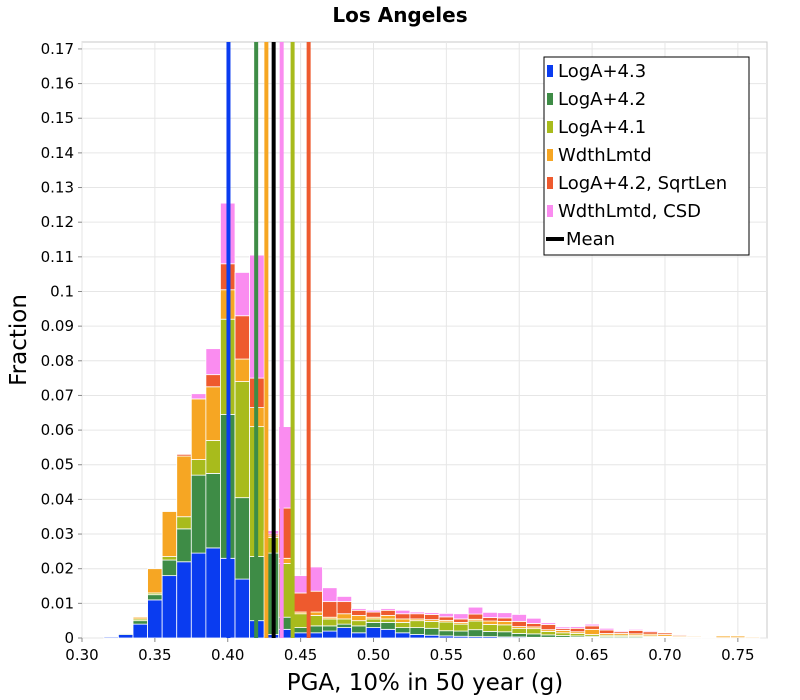 The height and width of the screenshot is (700, 800). What do you see at coordinates (57, 361) in the screenshot?
I see `y-tick-label: 0.08` at bounding box center [57, 361].